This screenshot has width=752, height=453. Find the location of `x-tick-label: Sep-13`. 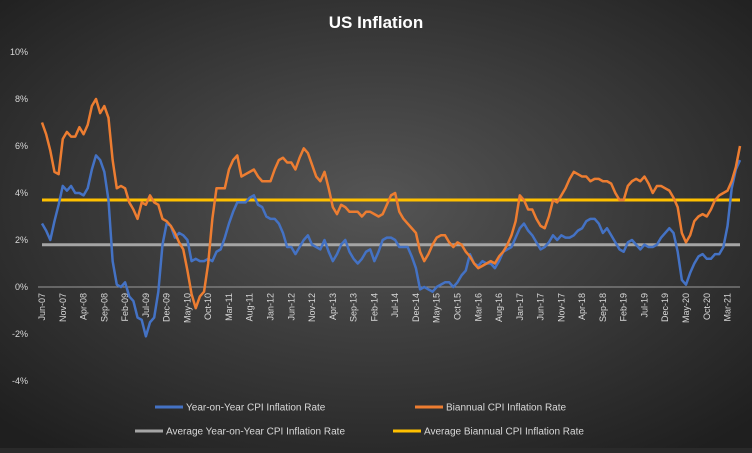

x-tick-label: Sep-13 is located at coordinates (354, 307).